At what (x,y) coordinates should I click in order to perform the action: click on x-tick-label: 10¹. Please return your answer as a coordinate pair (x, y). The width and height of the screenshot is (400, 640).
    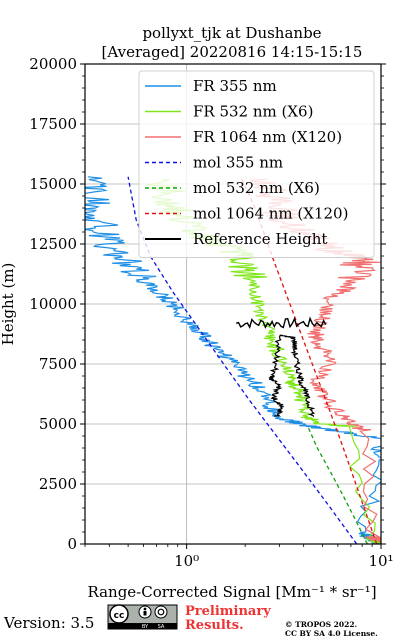
    Looking at the image, I should click on (380, 561).